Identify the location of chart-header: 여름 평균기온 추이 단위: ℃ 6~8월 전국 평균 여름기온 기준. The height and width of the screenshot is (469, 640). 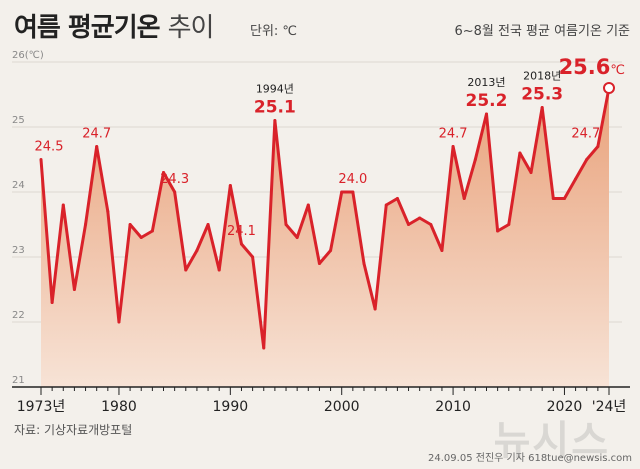
(320, 24).